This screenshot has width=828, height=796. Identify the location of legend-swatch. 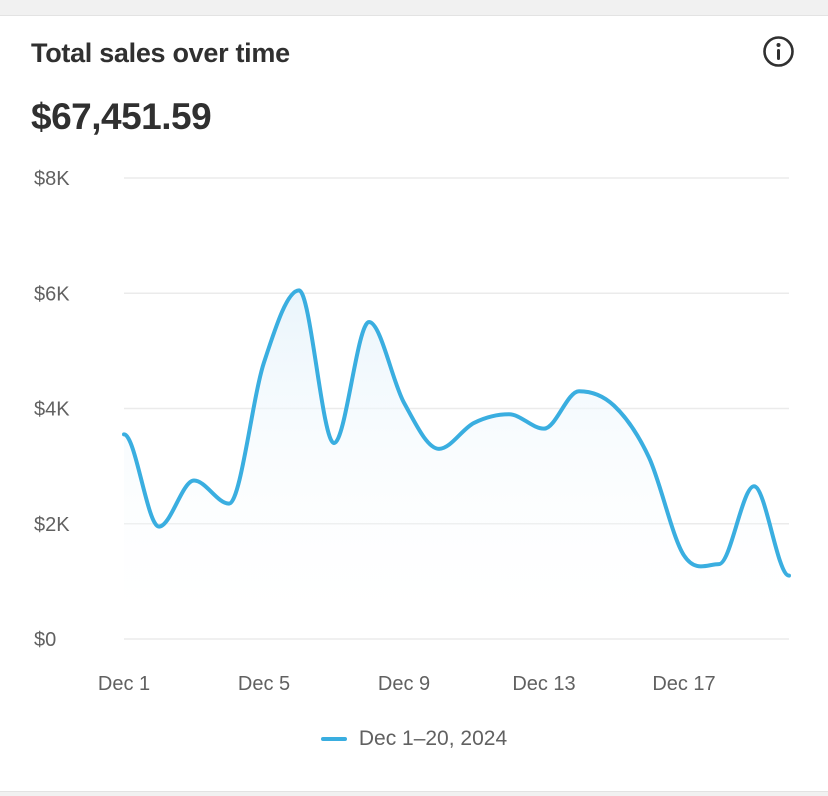
(333, 739).